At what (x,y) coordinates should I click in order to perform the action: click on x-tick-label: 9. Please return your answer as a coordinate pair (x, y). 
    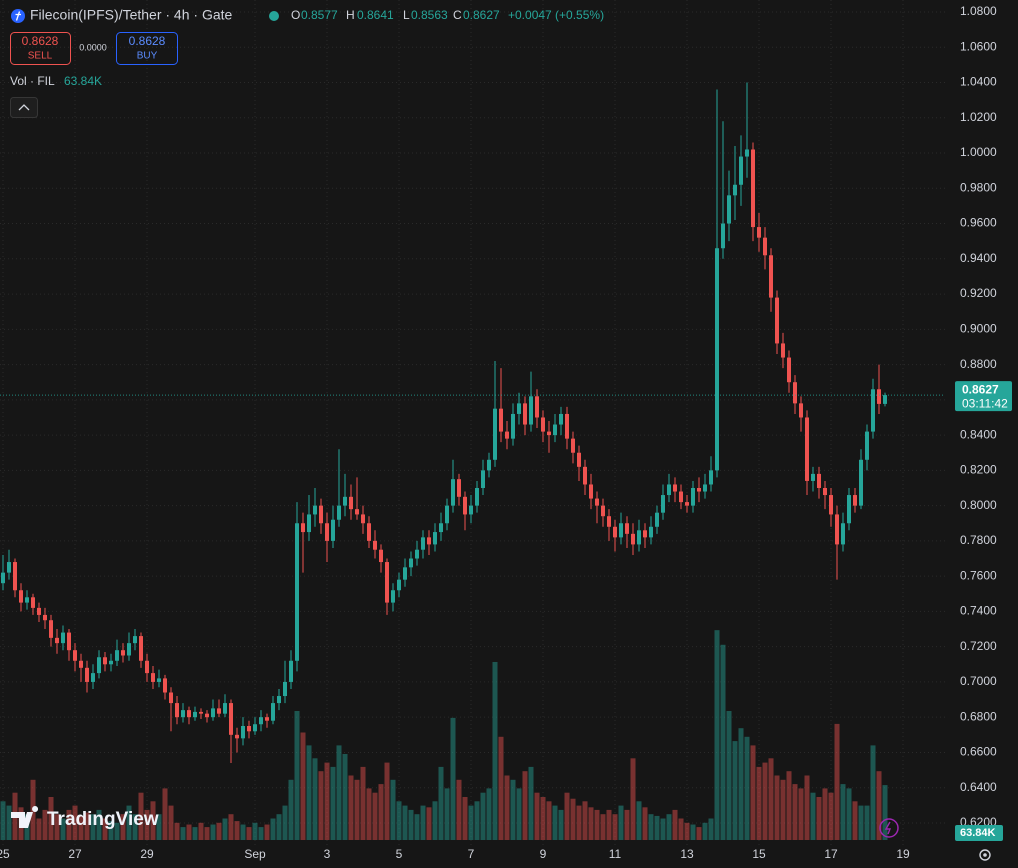
    Looking at the image, I should click on (543, 854).